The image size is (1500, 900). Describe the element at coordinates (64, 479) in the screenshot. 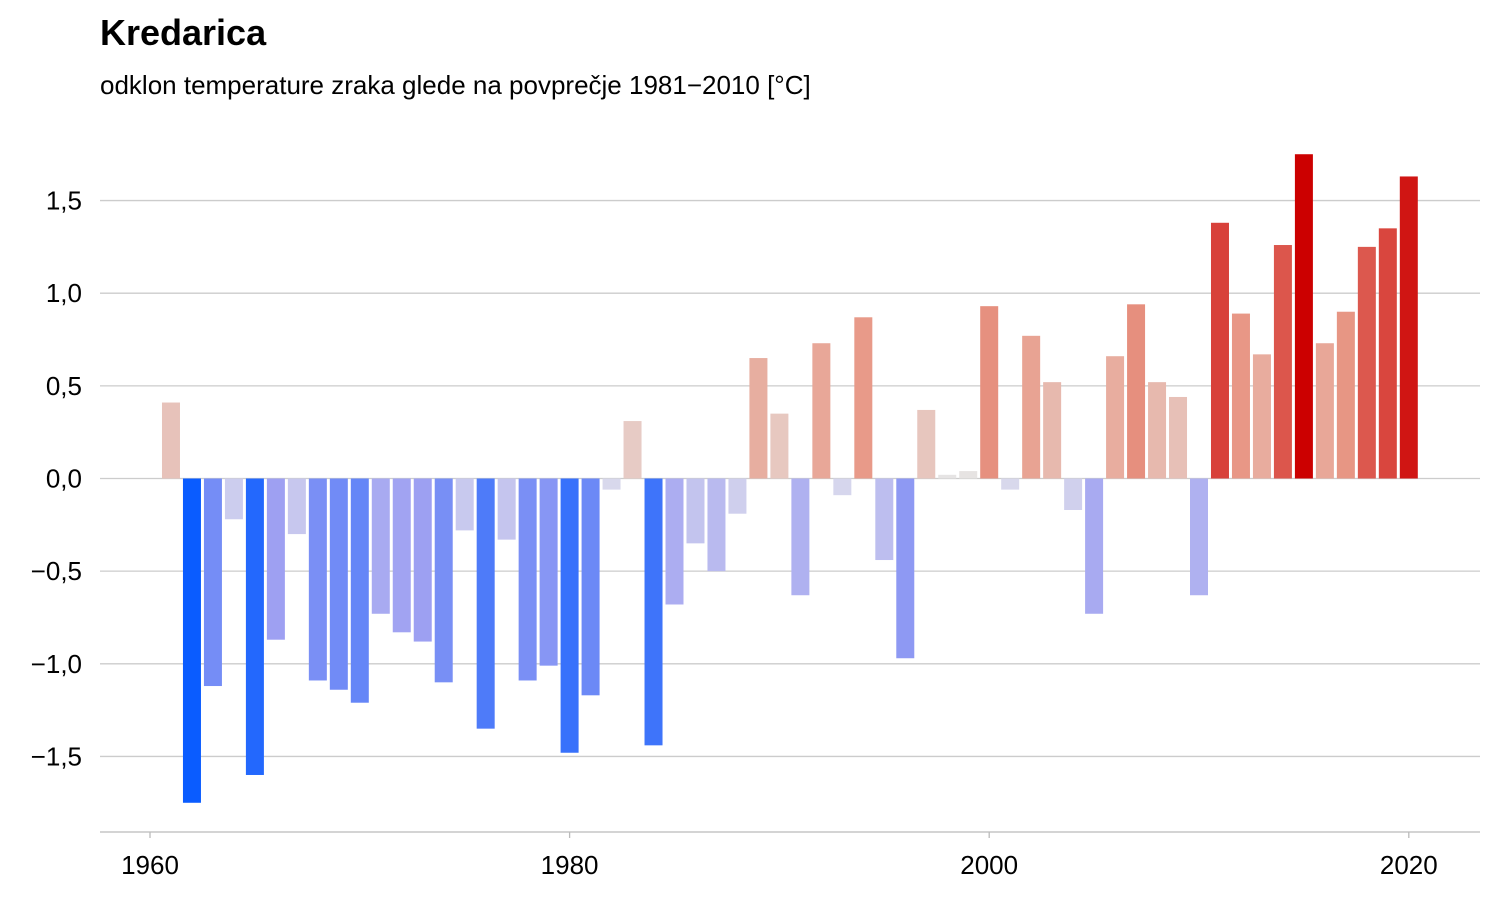

I see `y-tick-label: 0,0` at that location.